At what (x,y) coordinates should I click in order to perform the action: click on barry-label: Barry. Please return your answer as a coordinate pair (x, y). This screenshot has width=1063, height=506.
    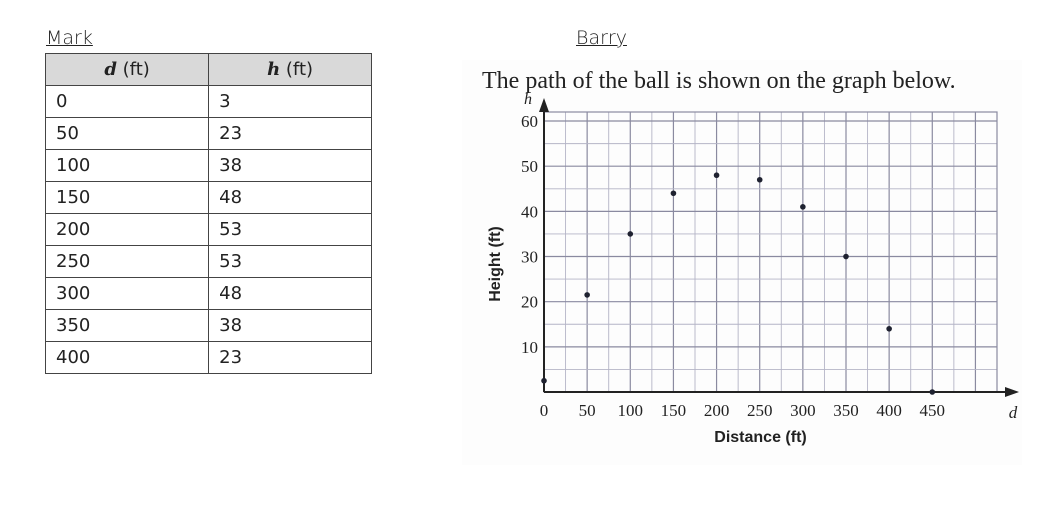
    Looking at the image, I should click on (601, 38).